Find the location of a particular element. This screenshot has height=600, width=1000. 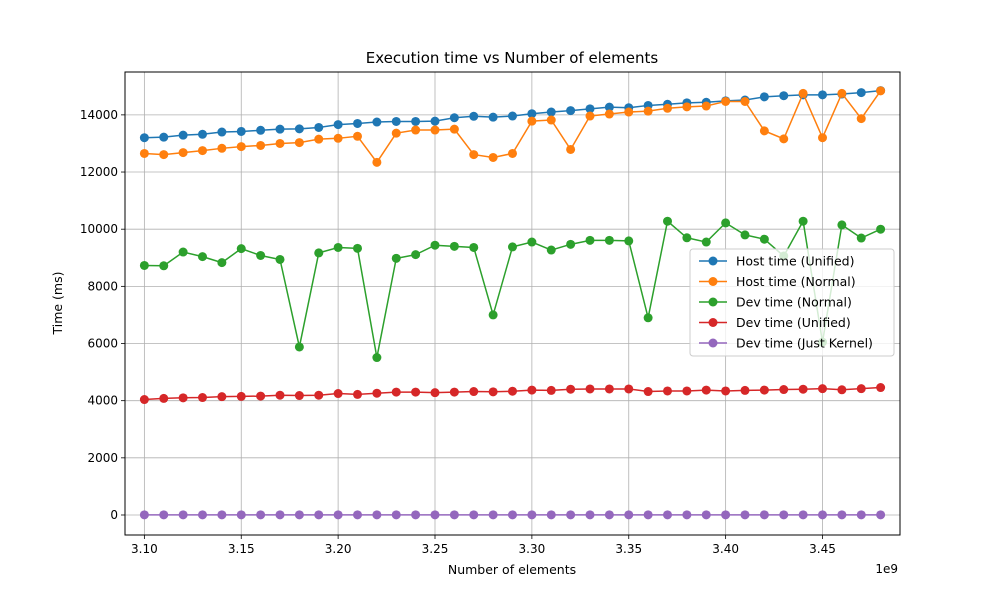

legend-item: Dev time (Normal) is located at coordinates (775, 302).